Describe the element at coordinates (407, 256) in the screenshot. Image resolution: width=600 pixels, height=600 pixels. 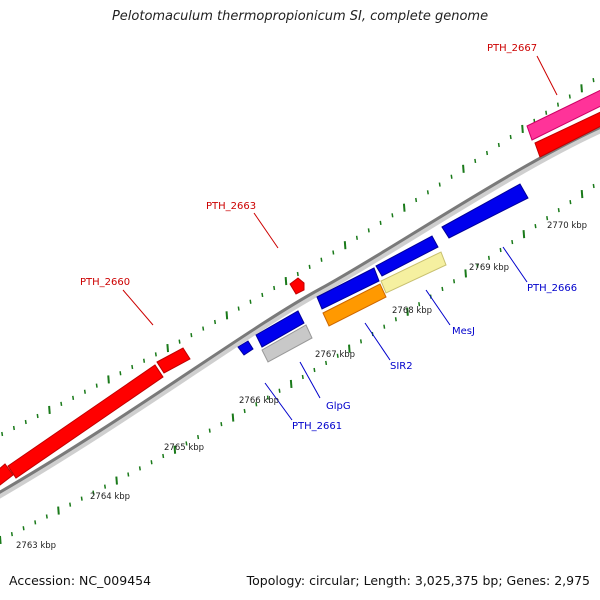
I see `gene-mesj-blue` at that location.